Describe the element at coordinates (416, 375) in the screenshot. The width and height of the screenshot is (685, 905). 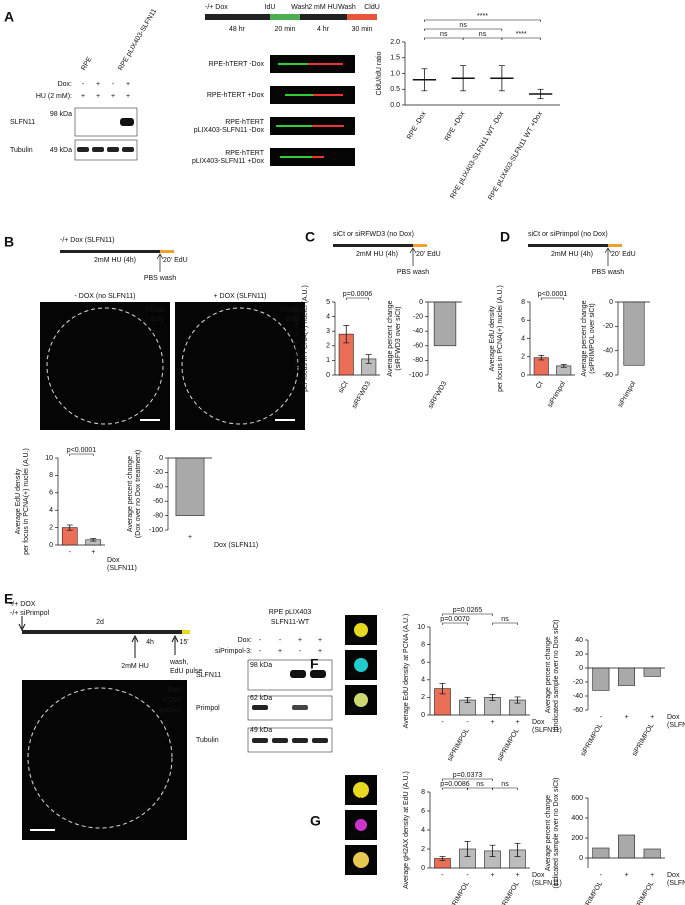
I see `y-tick-label: -100` at that location.